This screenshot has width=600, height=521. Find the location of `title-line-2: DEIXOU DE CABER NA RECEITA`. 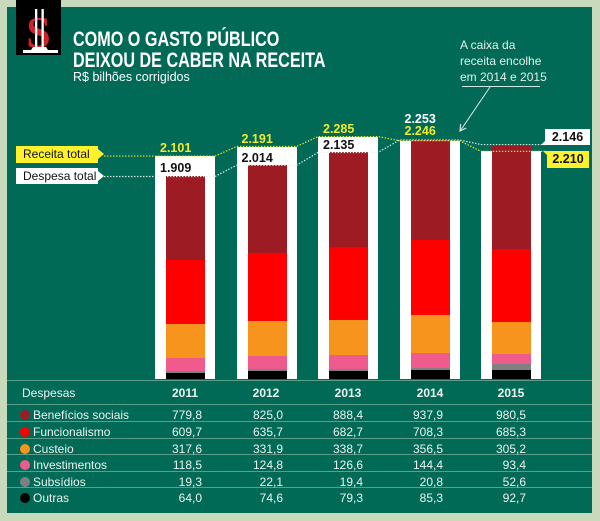

title-line-2: DEIXOU DE CABER NA RECEITA is located at coordinates (199, 60).